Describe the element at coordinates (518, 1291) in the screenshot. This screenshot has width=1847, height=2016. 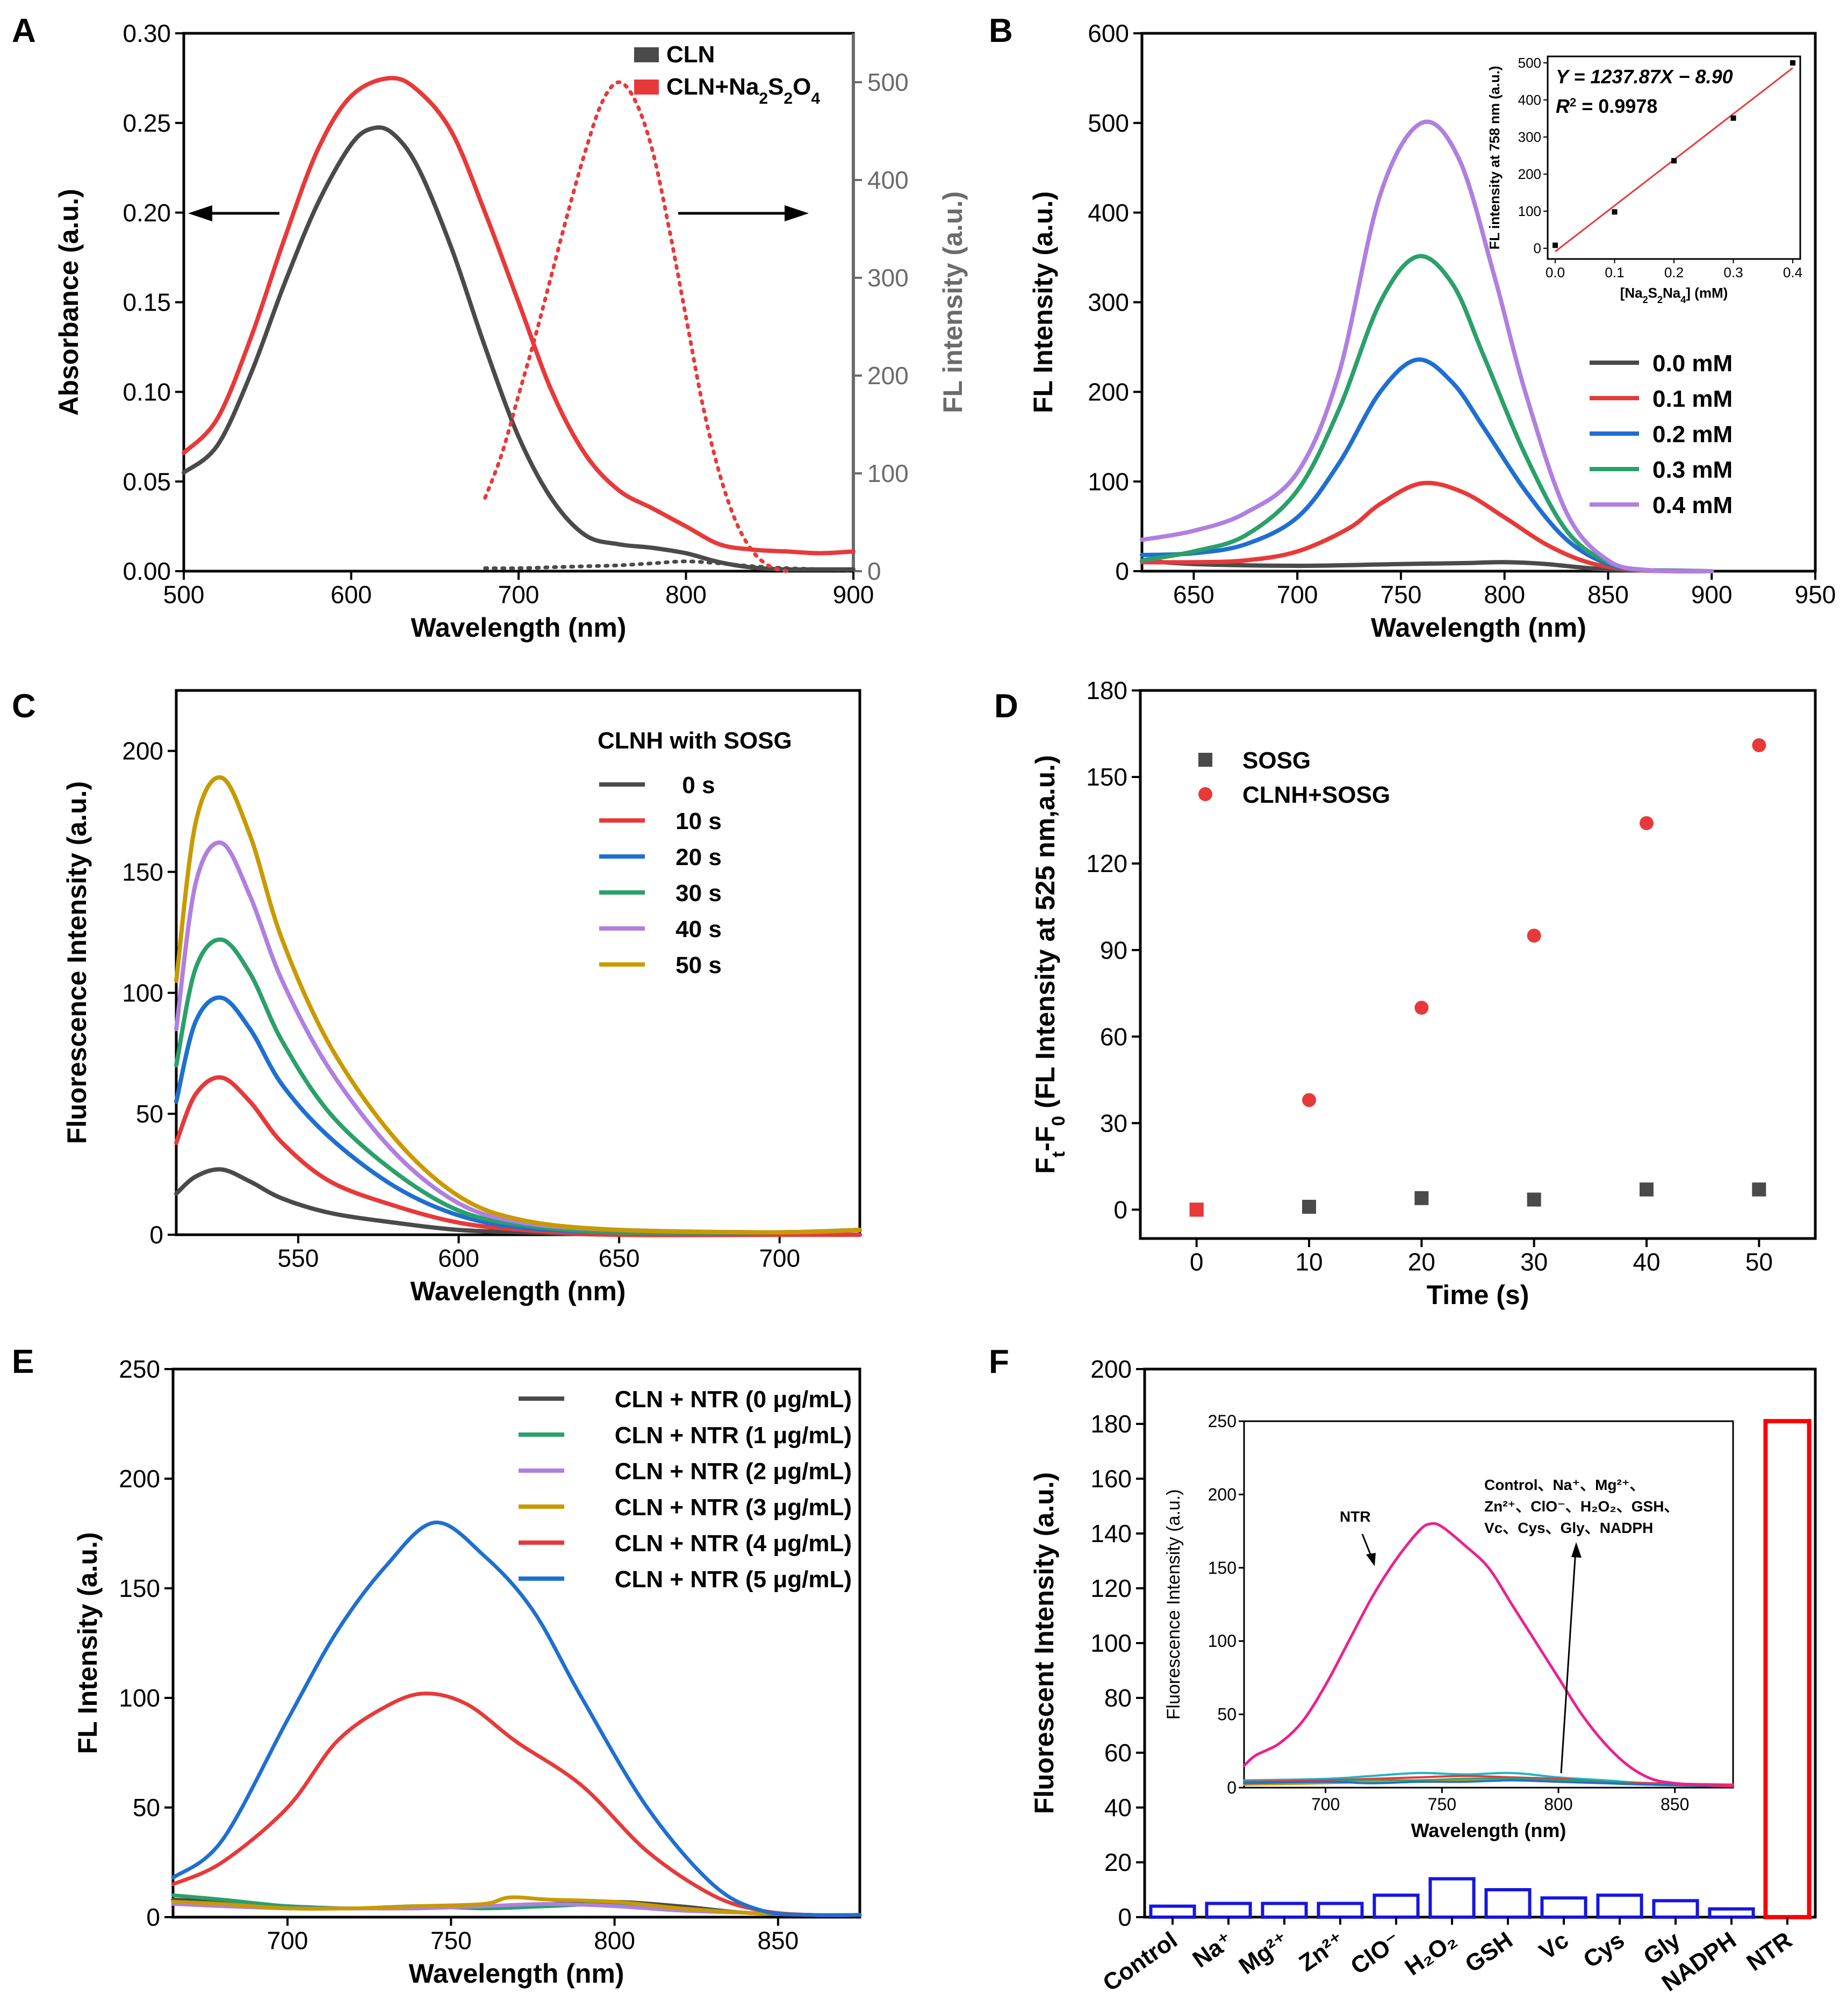
I see `c-x-axis-label: Wavelength (nm)` at that location.